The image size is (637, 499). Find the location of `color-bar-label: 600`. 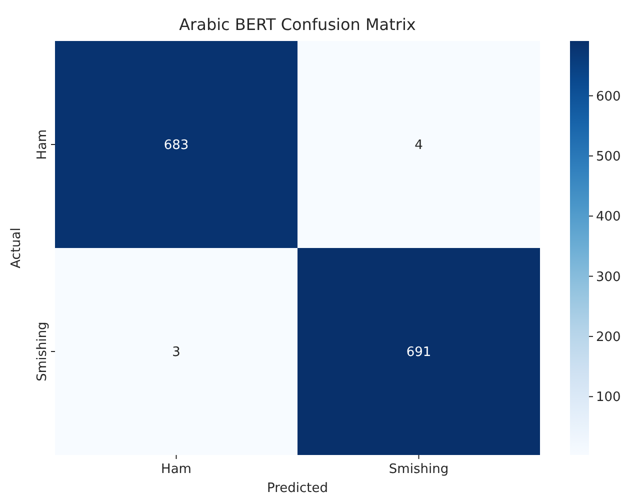

color-bar-label: 600 is located at coordinates (608, 96).